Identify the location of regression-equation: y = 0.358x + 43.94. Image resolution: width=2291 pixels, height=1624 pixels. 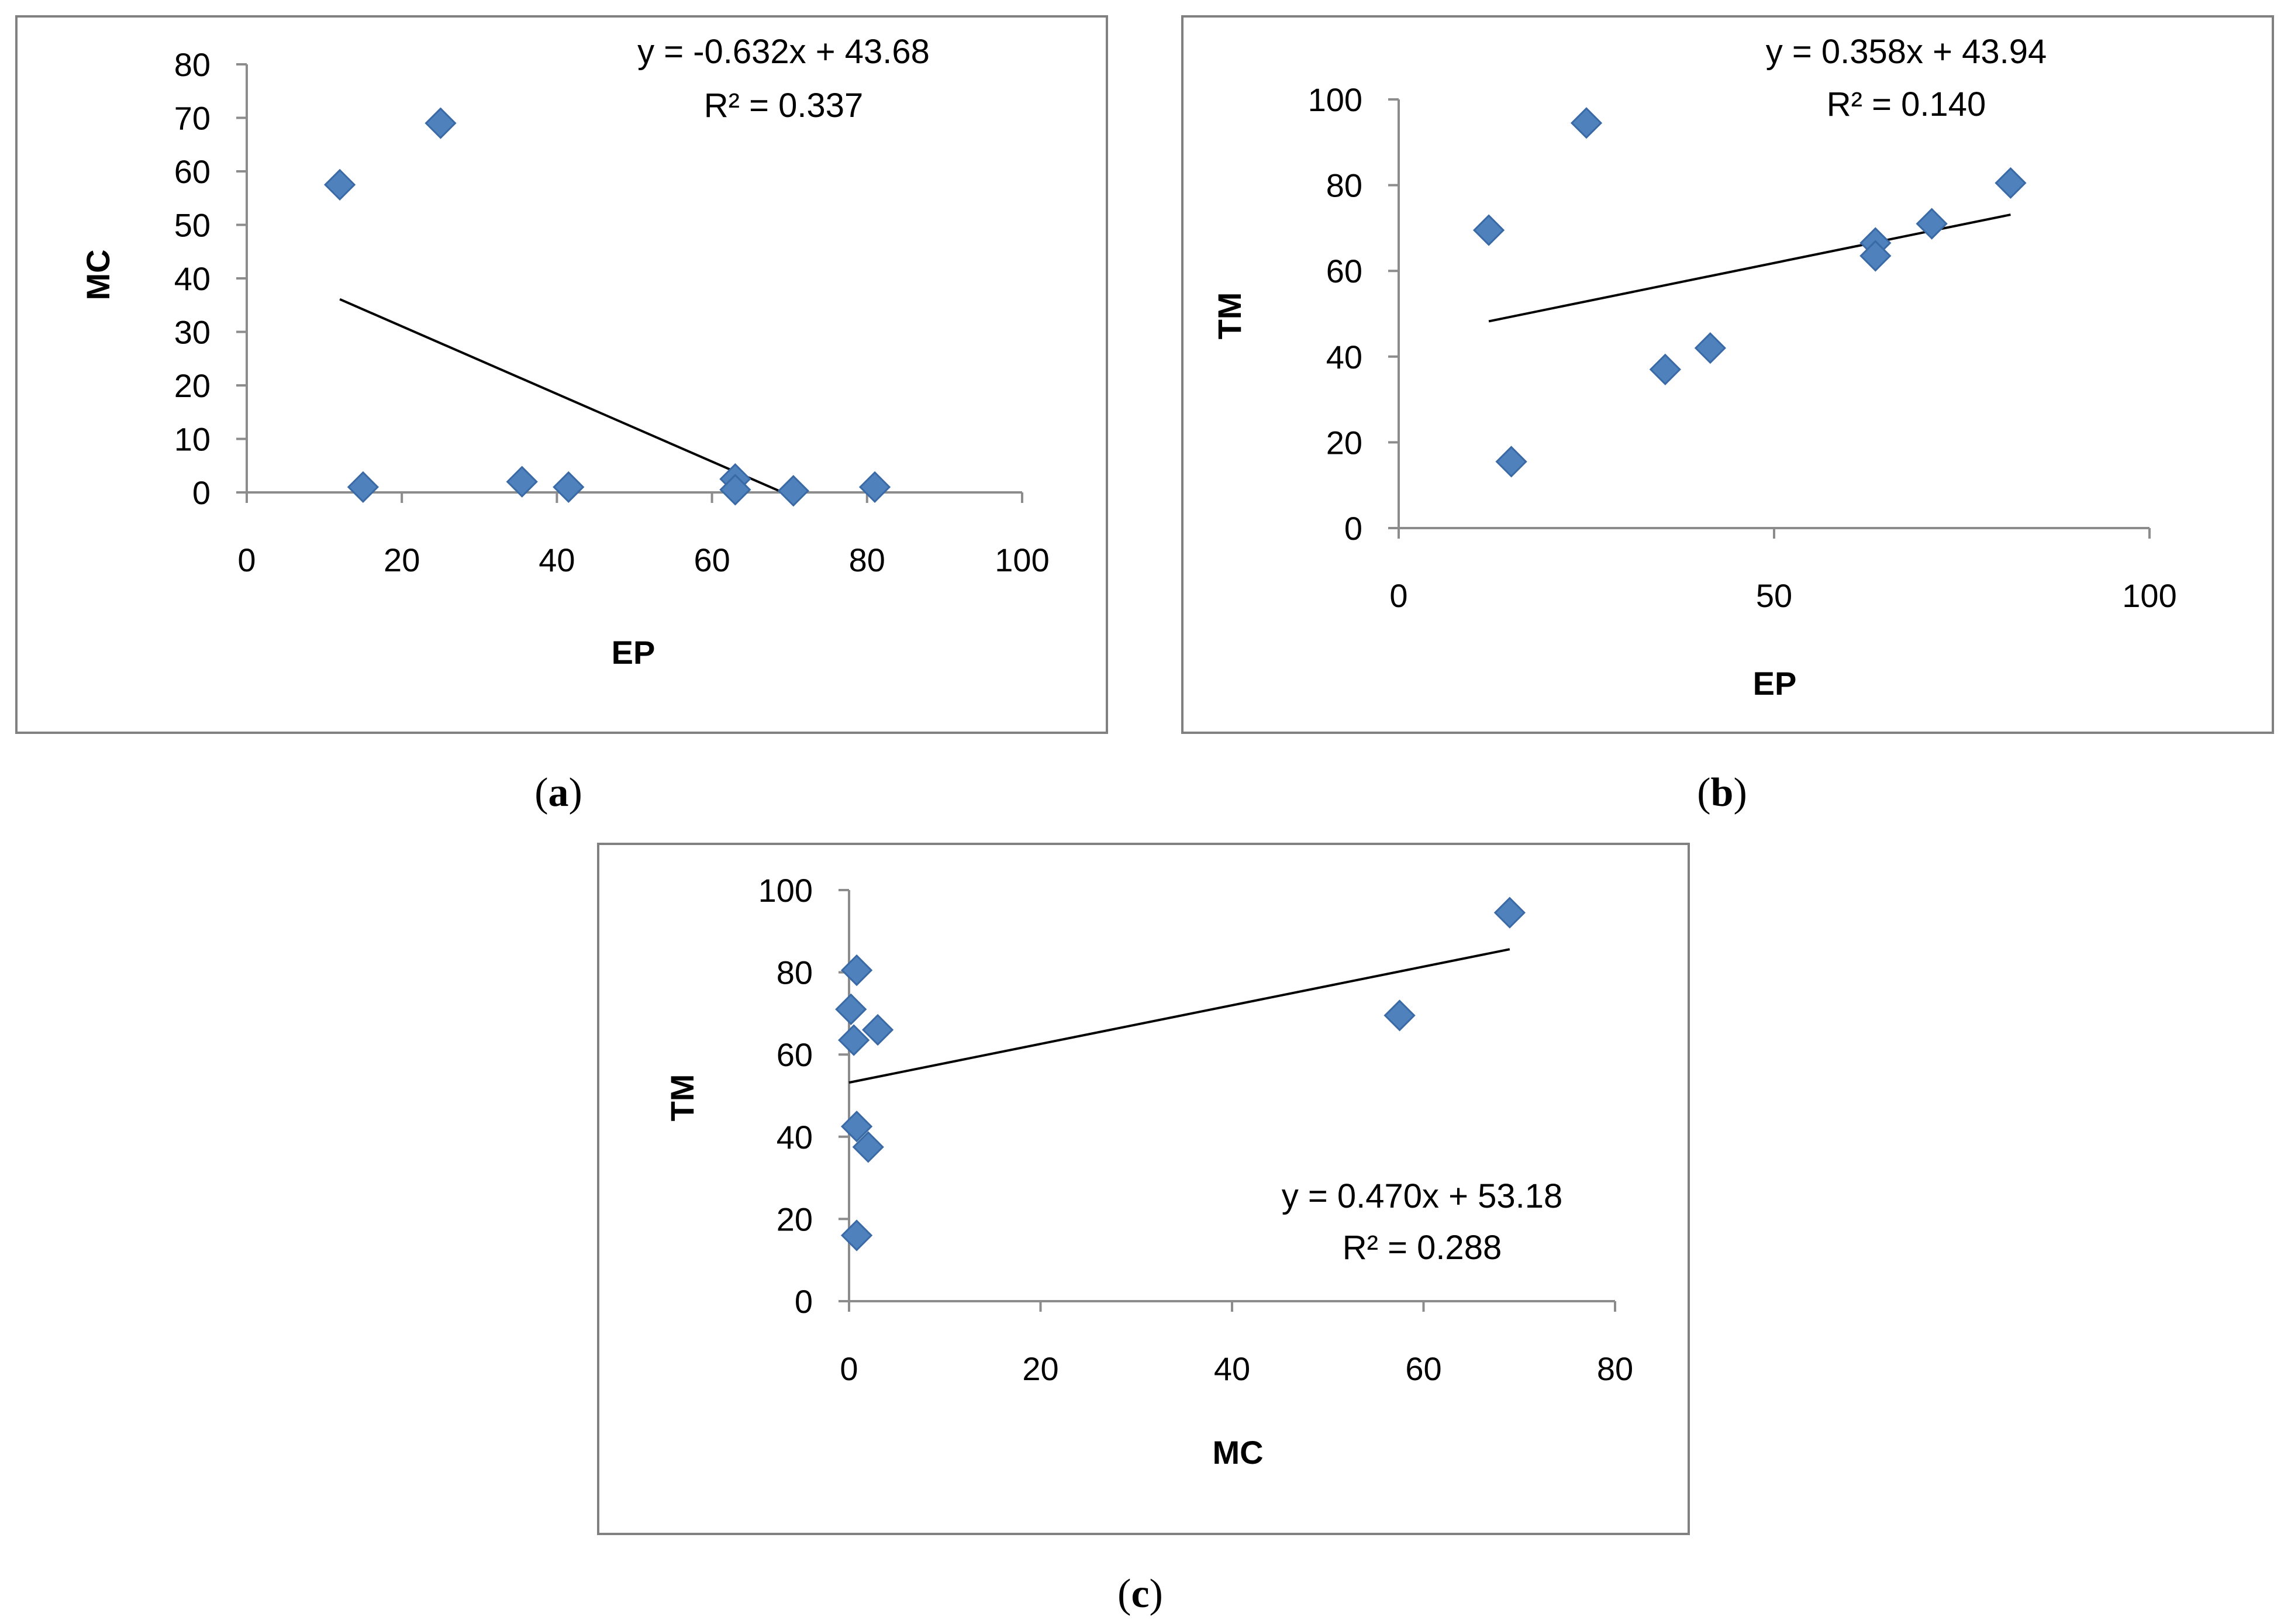
(1907, 52).